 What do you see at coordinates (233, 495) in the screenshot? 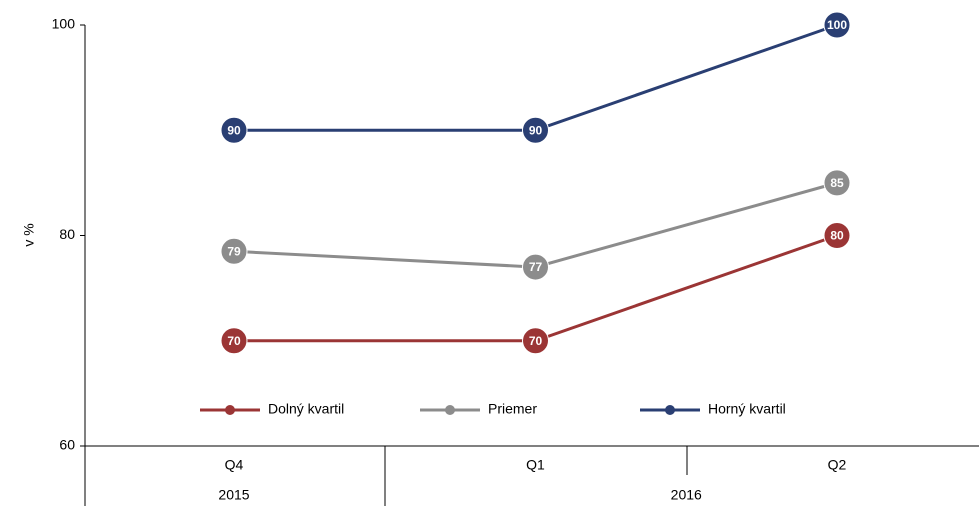
I see `group-label: 2015` at bounding box center [233, 495].